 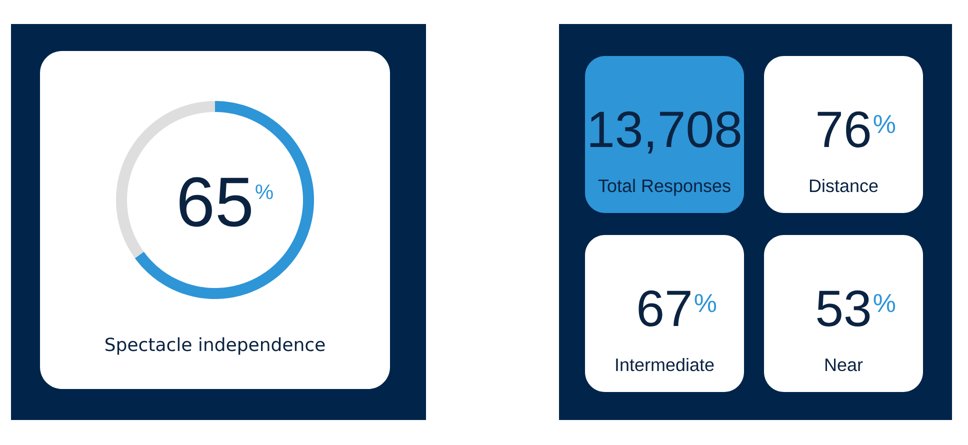 I want to click on text: Spectacle independence, so click(x=215, y=346).